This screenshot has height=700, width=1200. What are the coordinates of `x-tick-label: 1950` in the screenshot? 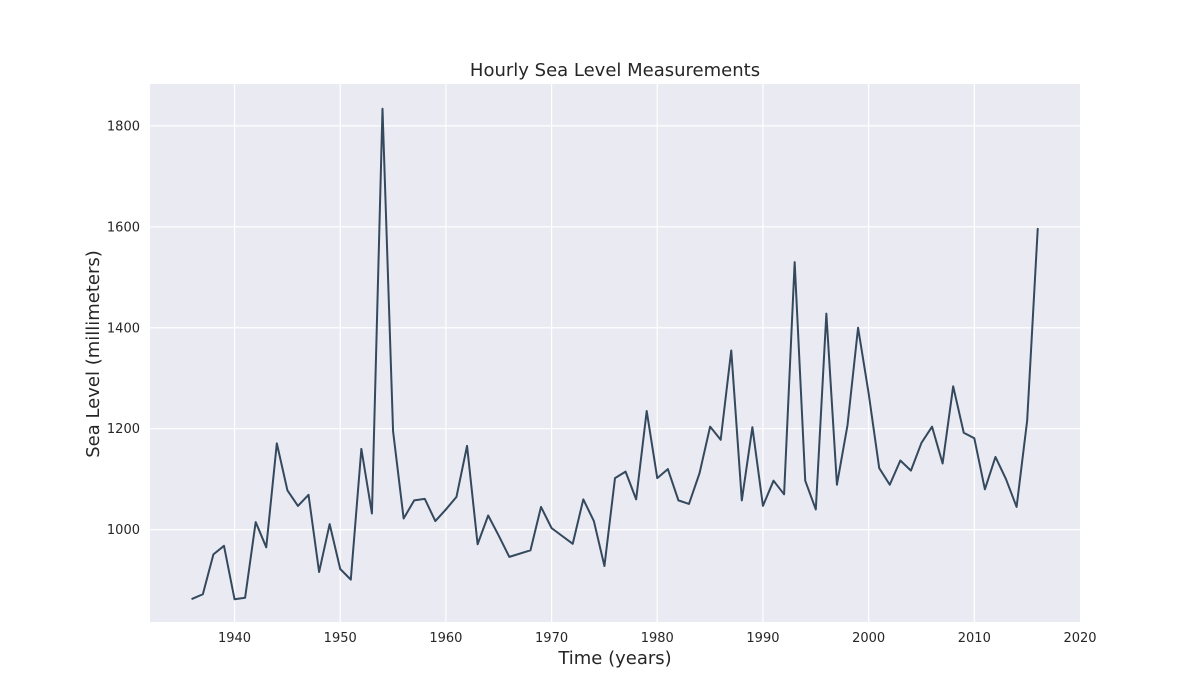 It's located at (340, 638).